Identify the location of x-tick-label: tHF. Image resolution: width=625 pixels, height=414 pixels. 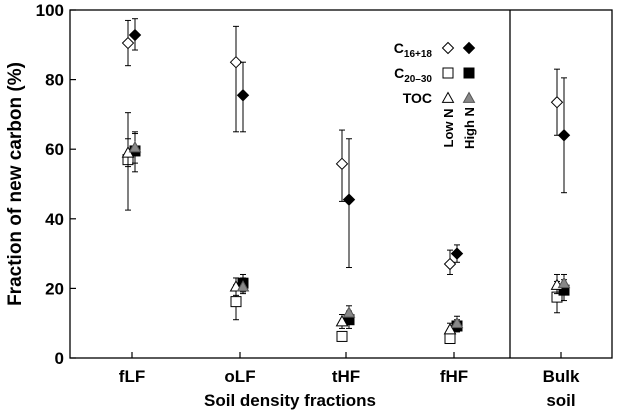
(346, 376).